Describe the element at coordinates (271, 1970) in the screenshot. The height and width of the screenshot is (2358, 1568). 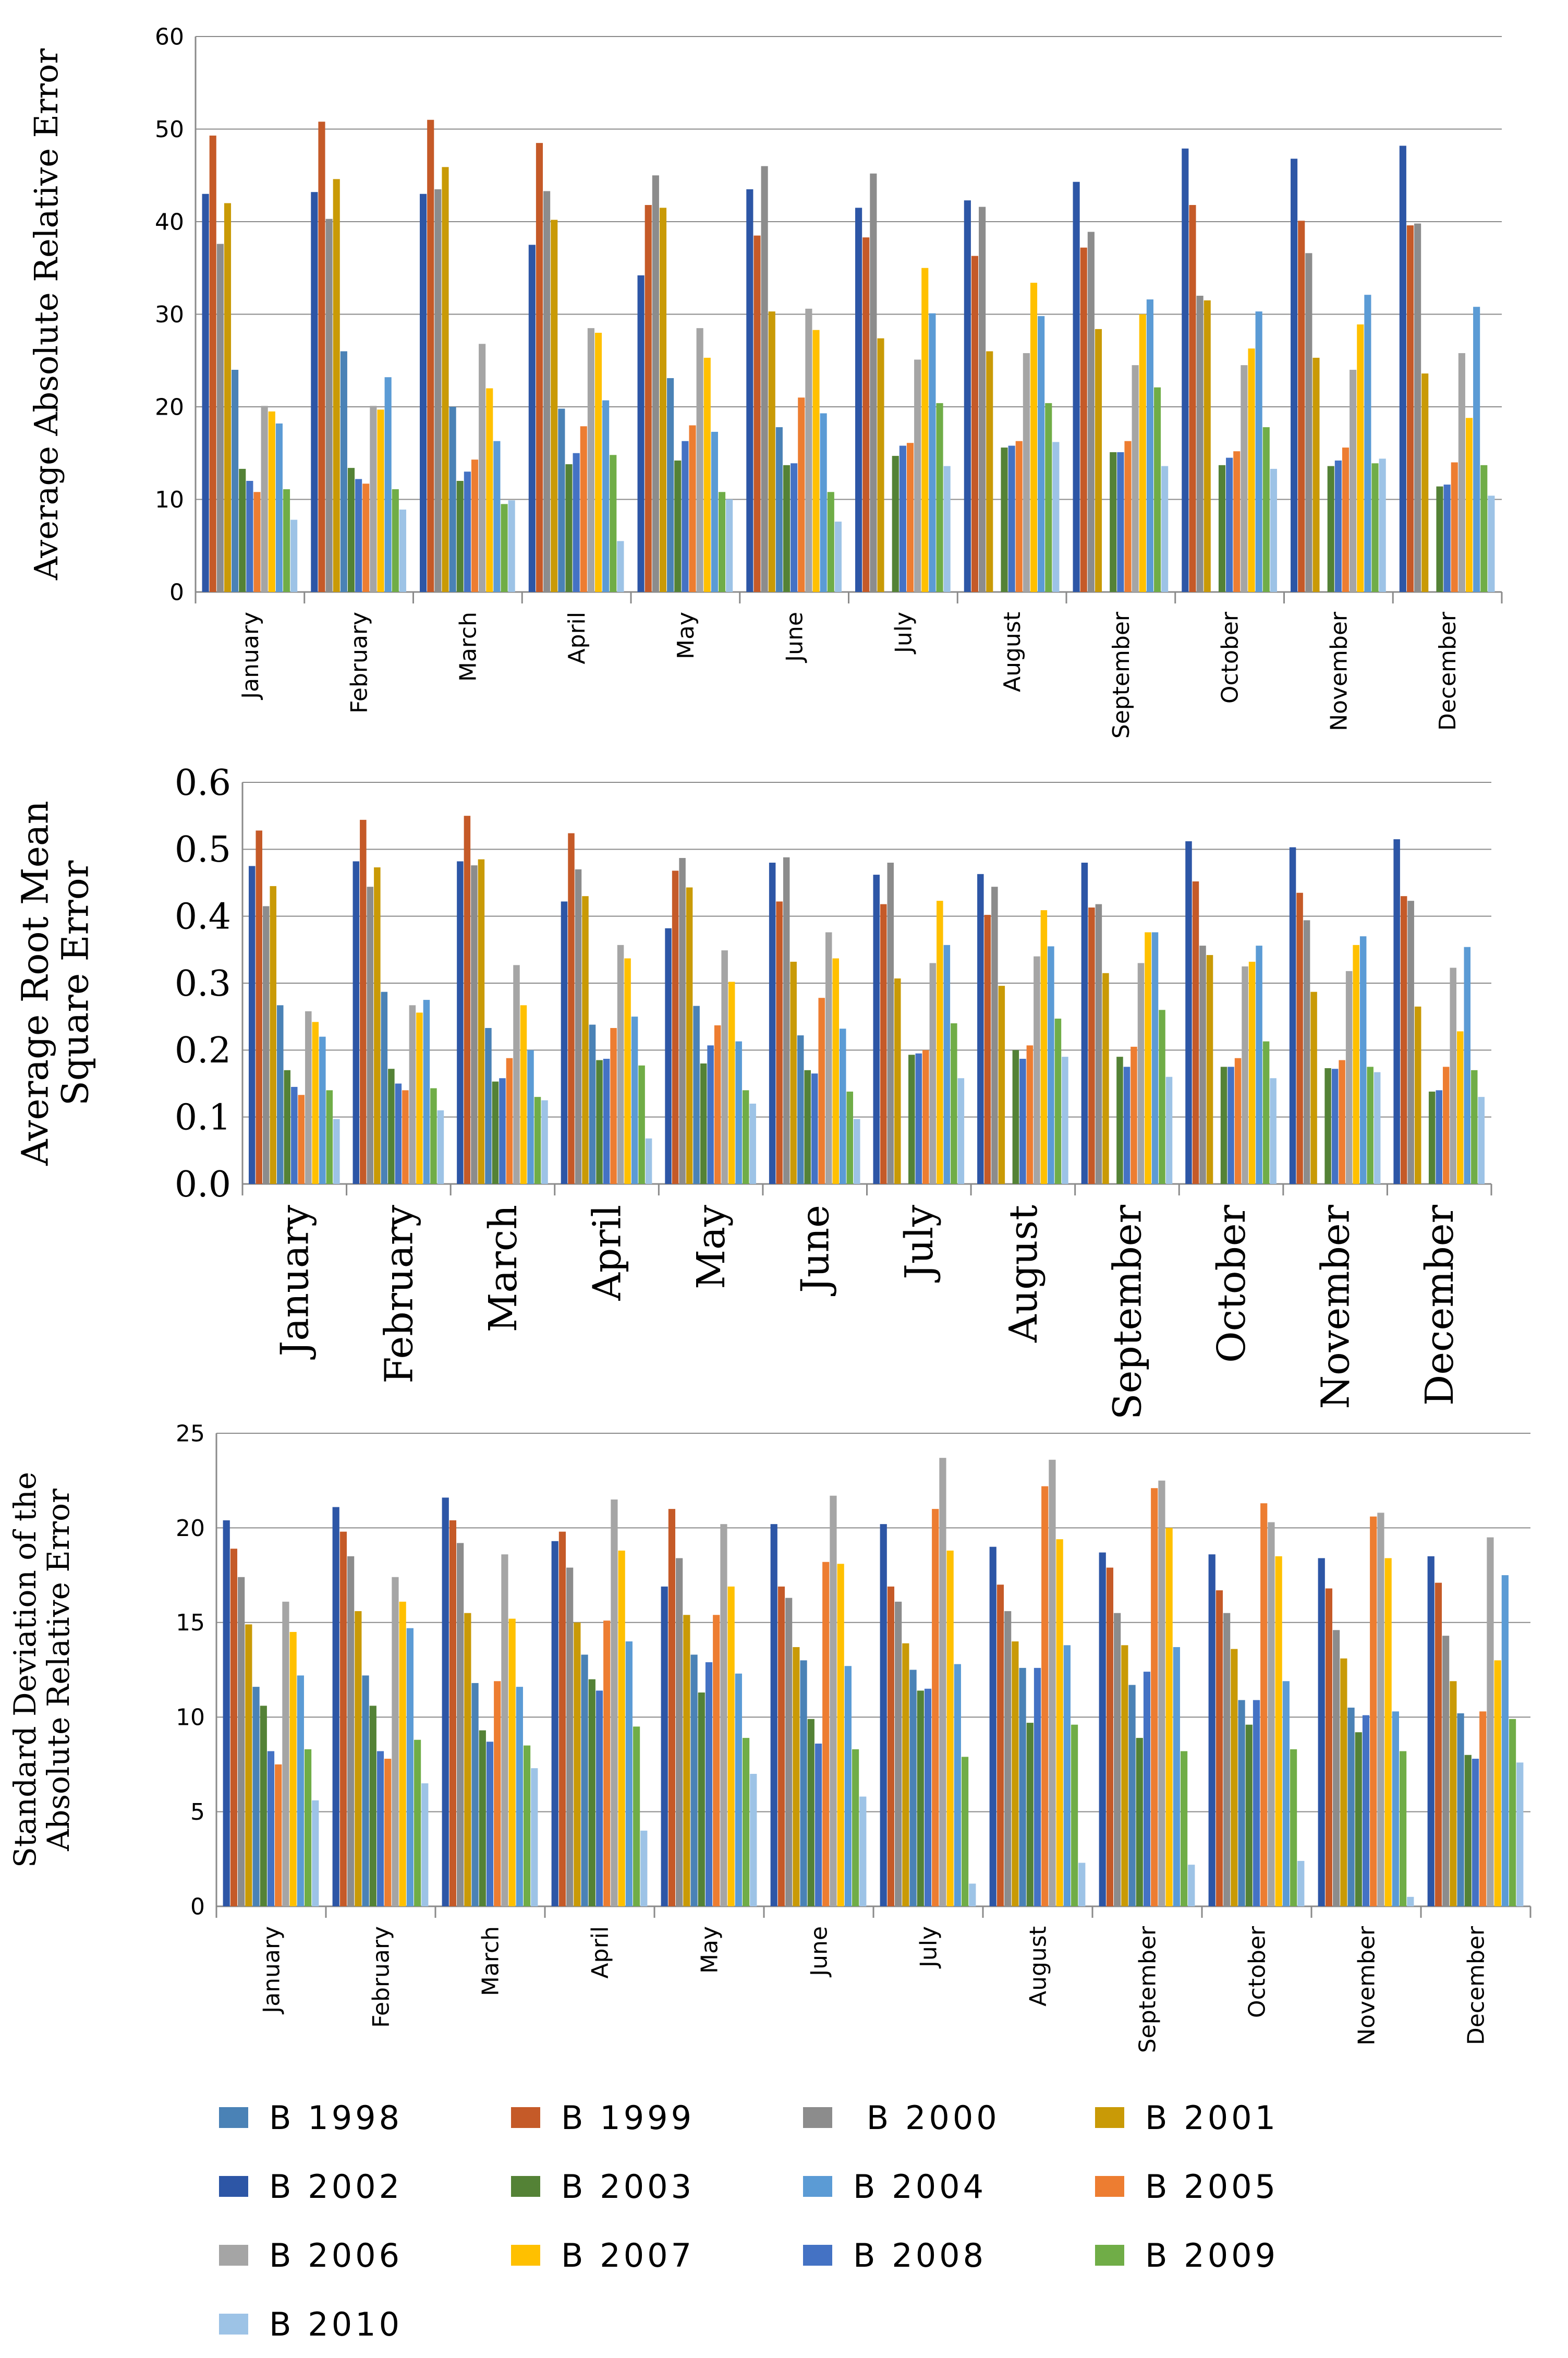
I see `x-category-label: January` at that location.